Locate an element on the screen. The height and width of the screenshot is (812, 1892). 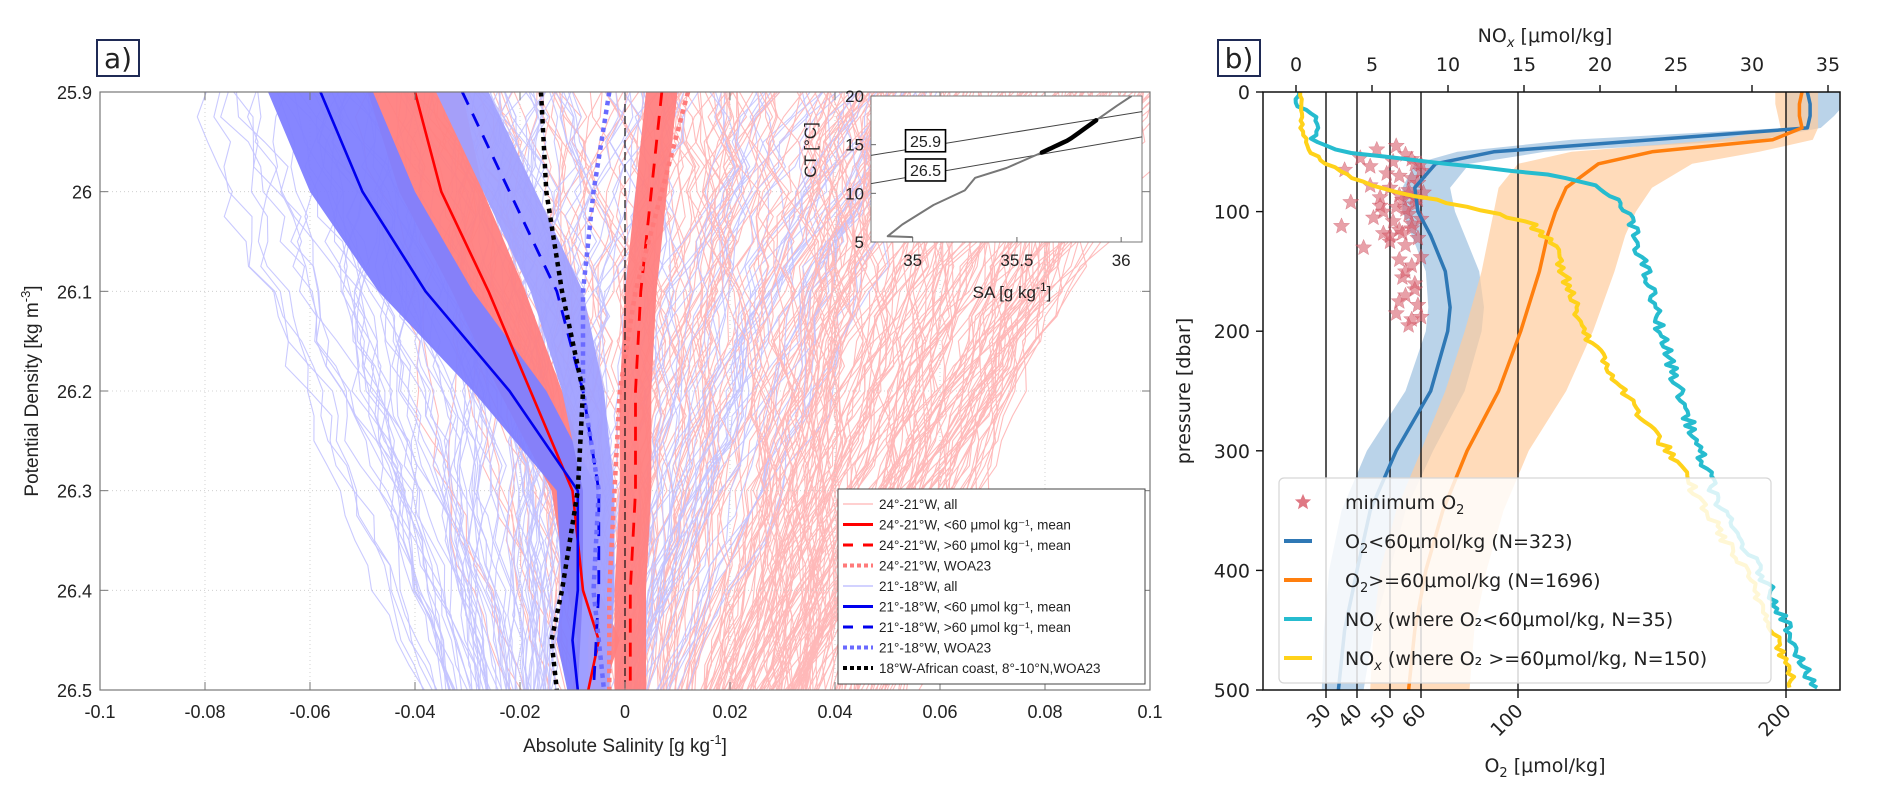
bottom-x-axis-label: O2 [μmol/kg] is located at coordinates (1544, 768).